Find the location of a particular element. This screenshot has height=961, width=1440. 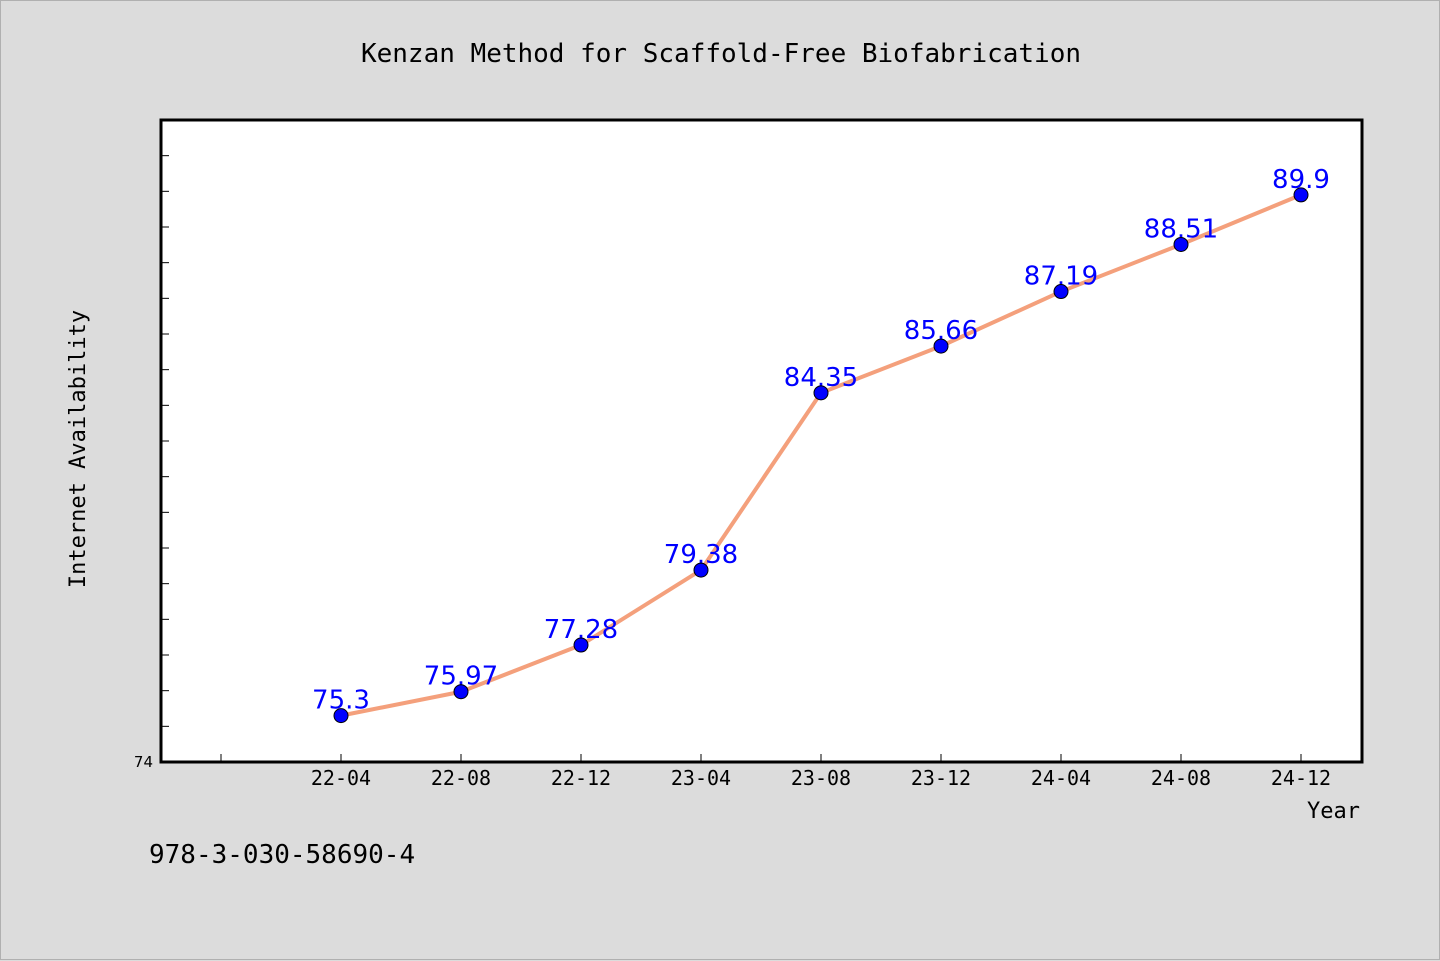

x-axis-ticks is located at coordinates (761, 758).